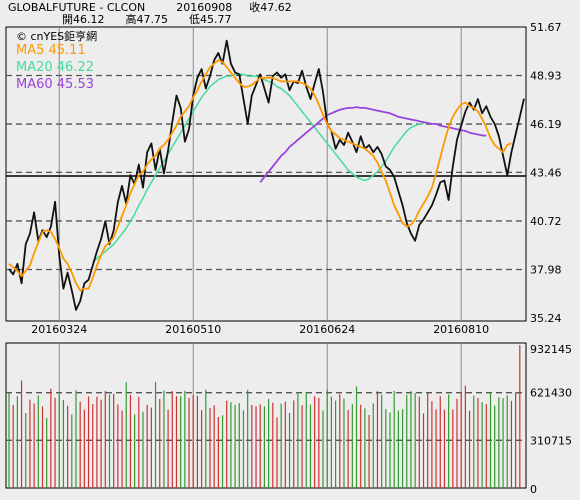 This screenshot has height=500, width=580. Describe the element at coordinates (193, 329) in the screenshot. I see `x-tick-label: 20160510` at that location.